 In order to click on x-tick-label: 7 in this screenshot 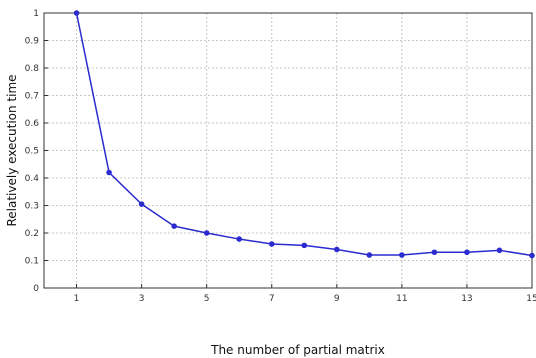, I will do `click(272, 299)`.